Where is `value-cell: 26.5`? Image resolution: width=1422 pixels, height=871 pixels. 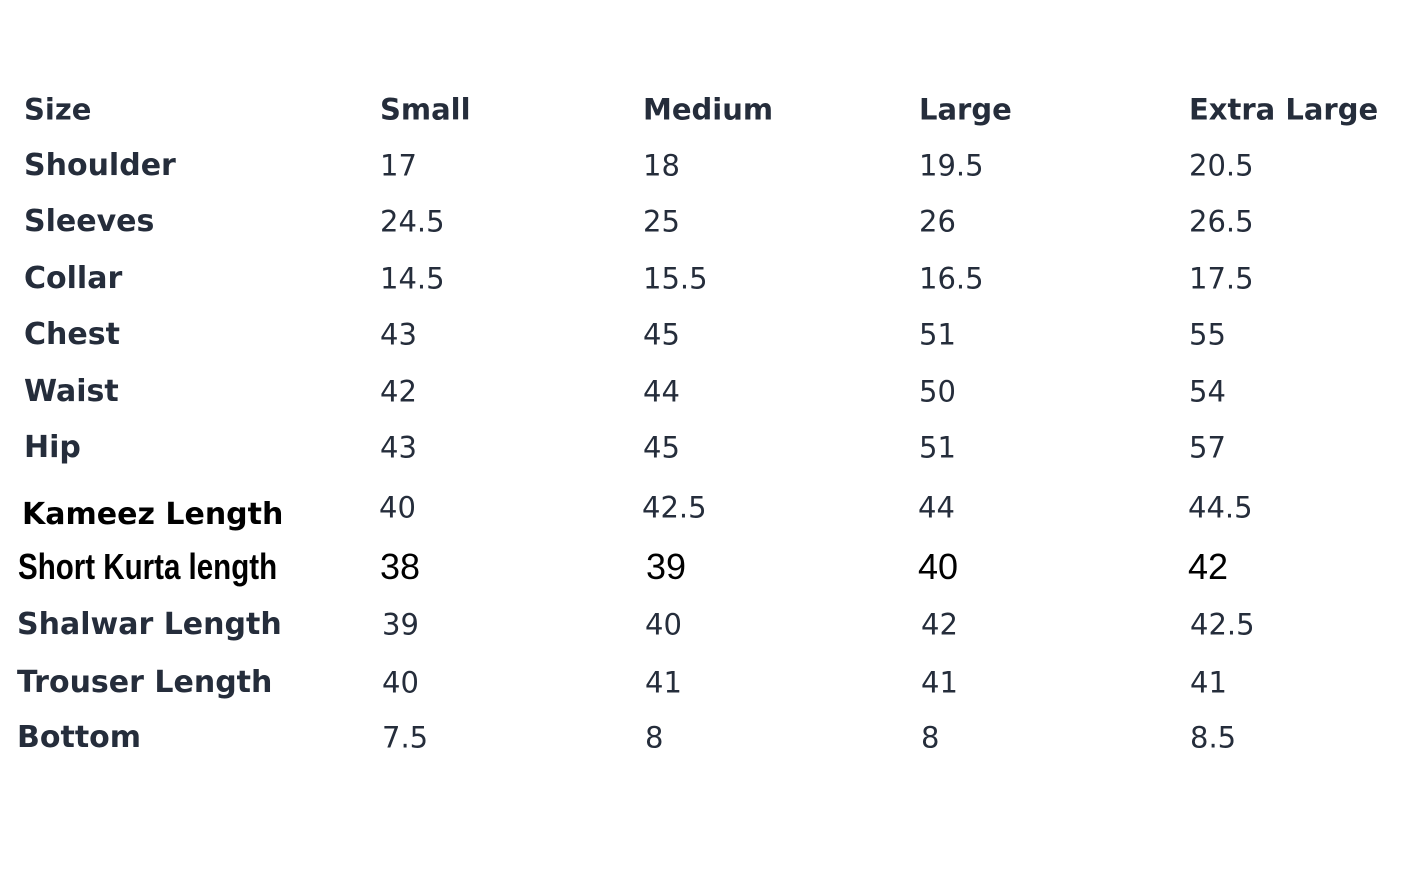
value-cell: 26.5 is located at coordinates (1221, 221).